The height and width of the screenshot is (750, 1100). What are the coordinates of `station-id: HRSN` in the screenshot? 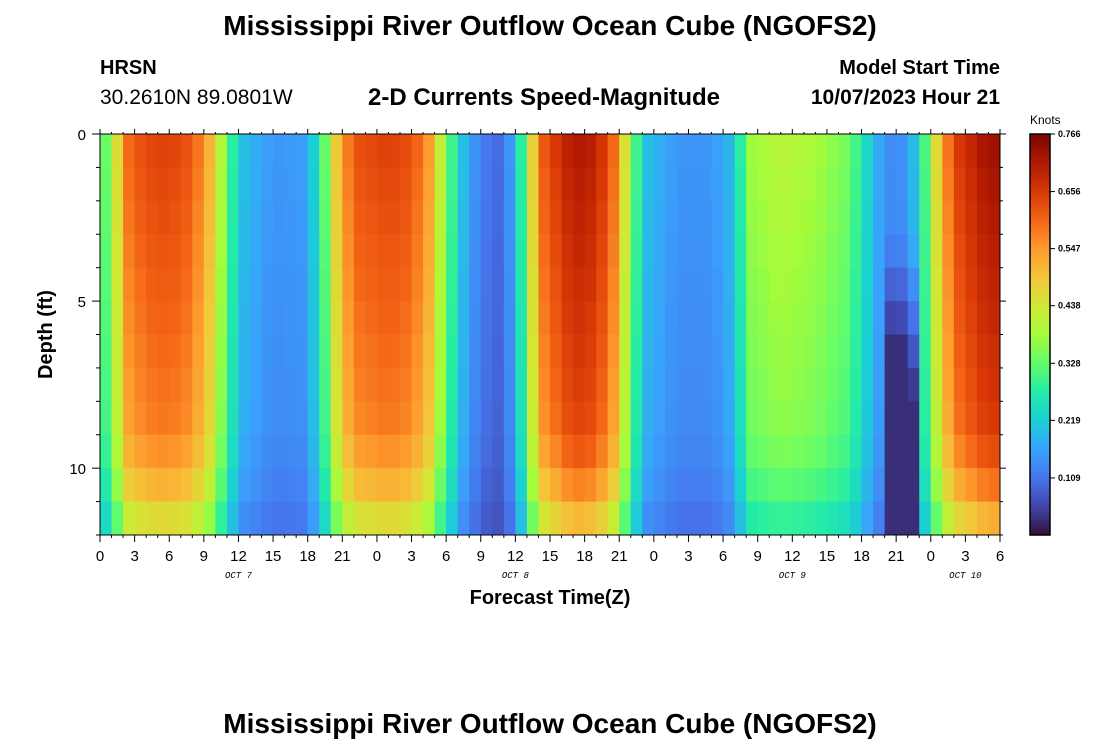 It's located at (128, 68).